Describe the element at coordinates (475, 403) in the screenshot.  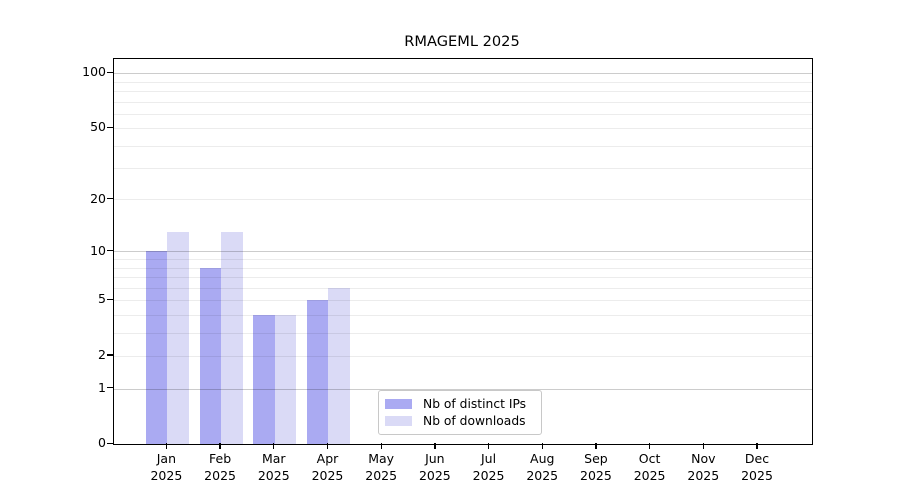
I see `legend-label-distinct-ips: Nb of distinct IPs` at that location.